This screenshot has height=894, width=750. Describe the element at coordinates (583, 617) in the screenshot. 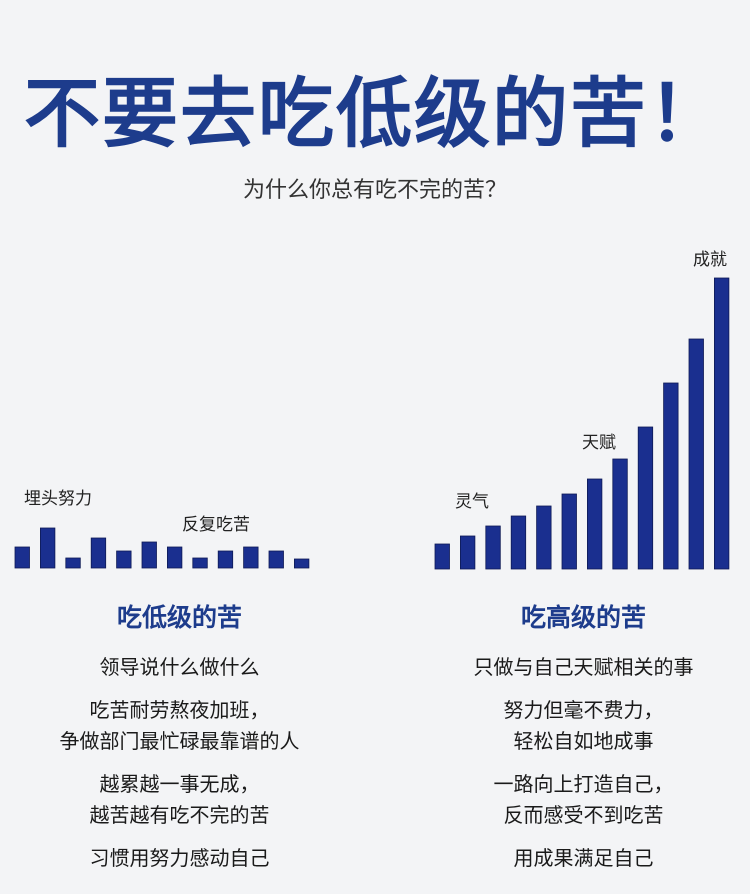

I see `high-level-heading: 吃高级的苦` at that location.